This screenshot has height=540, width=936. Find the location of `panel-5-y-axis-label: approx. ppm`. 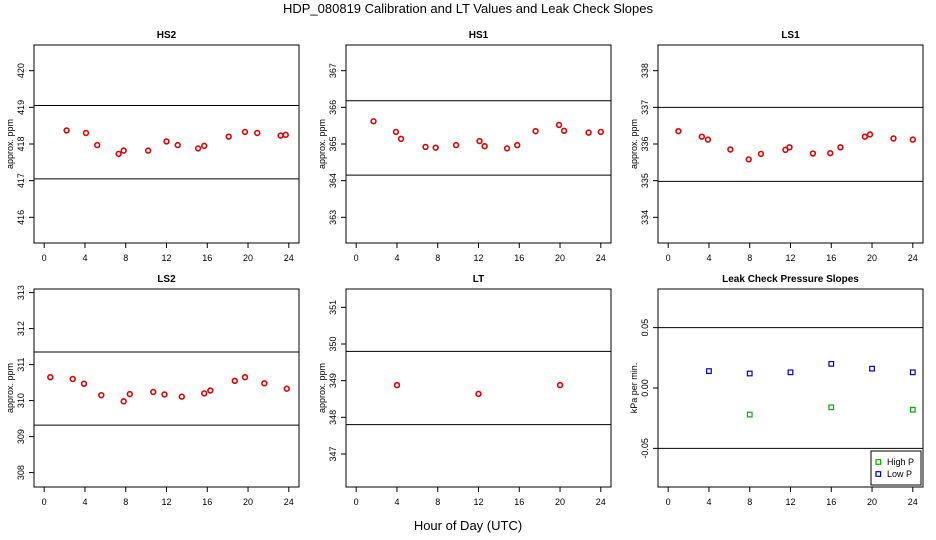

panel-5-y-axis-label: approx. ppm is located at coordinates (322, 388).